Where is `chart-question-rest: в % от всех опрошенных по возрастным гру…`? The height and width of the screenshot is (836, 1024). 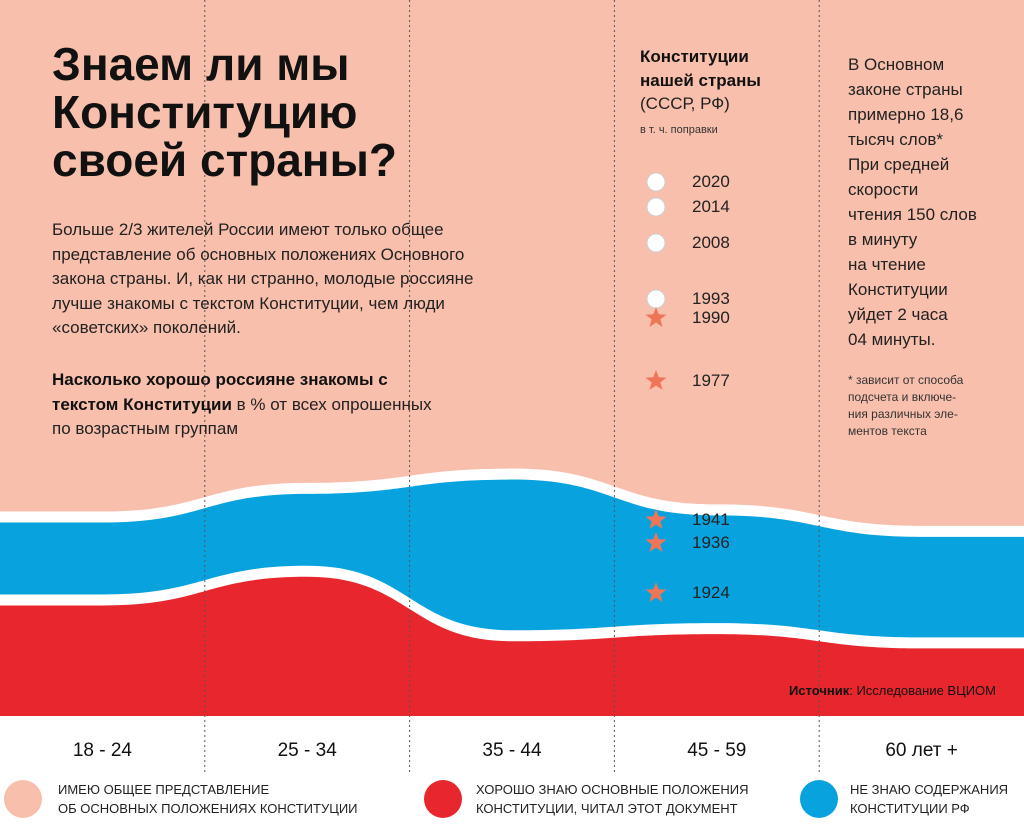
chart-question-rest: в % от всех опрошенных по возрастным гру… is located at coordinates (242, 416).